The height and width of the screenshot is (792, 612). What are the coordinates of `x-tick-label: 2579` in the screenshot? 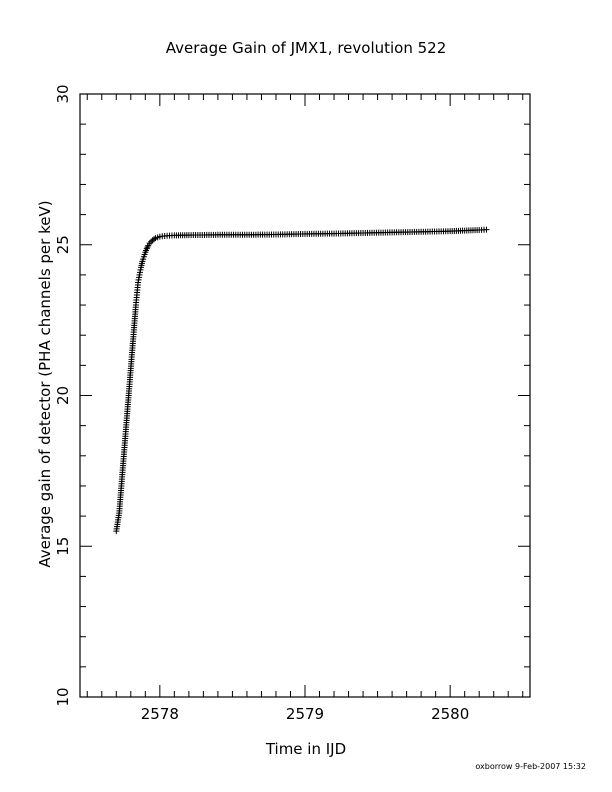 It's located at (305, 714).